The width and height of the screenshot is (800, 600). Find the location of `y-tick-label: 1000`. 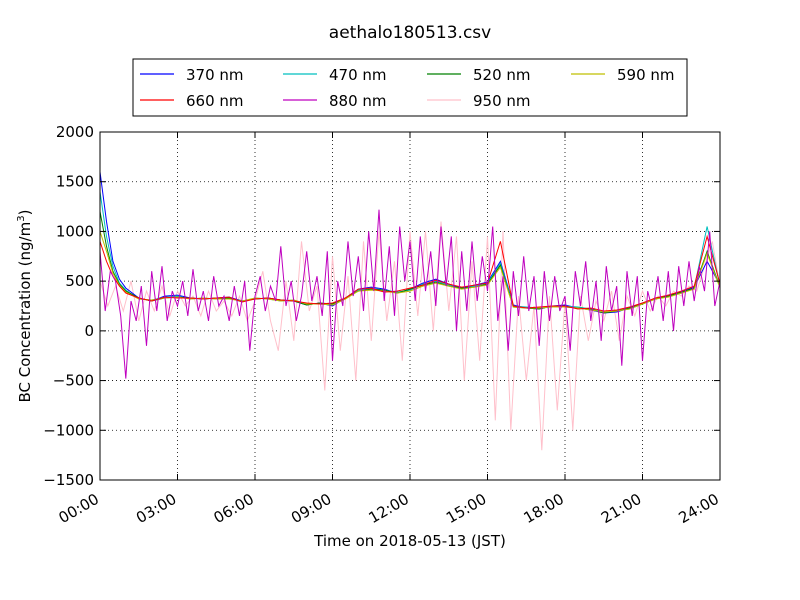

y-tick-label: 1000 is located at coordinates (75, 231).